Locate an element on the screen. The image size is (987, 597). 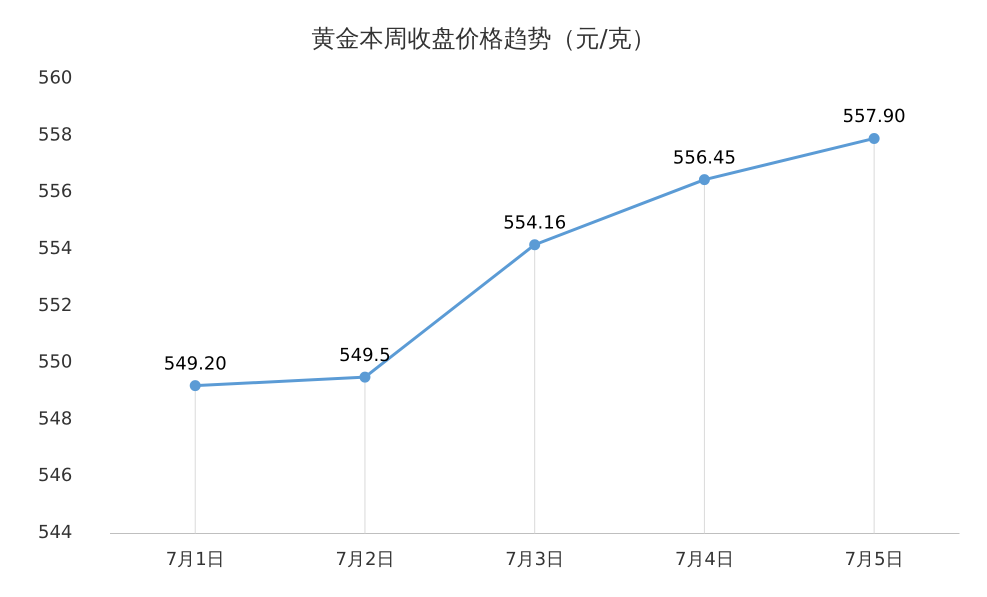
data-label: 549.5 is located at coordinates (365, 355).